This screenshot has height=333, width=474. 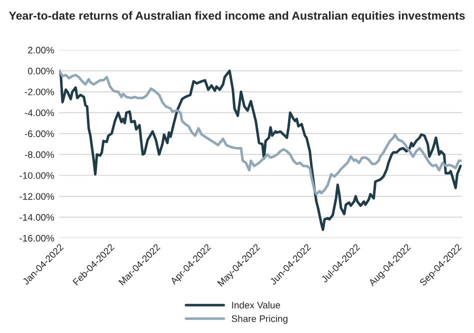 What do you see at coordinates (39, 112) in the screenshot?
I see `y-tick-label: -4.00%` at bounding box center [39, 112].